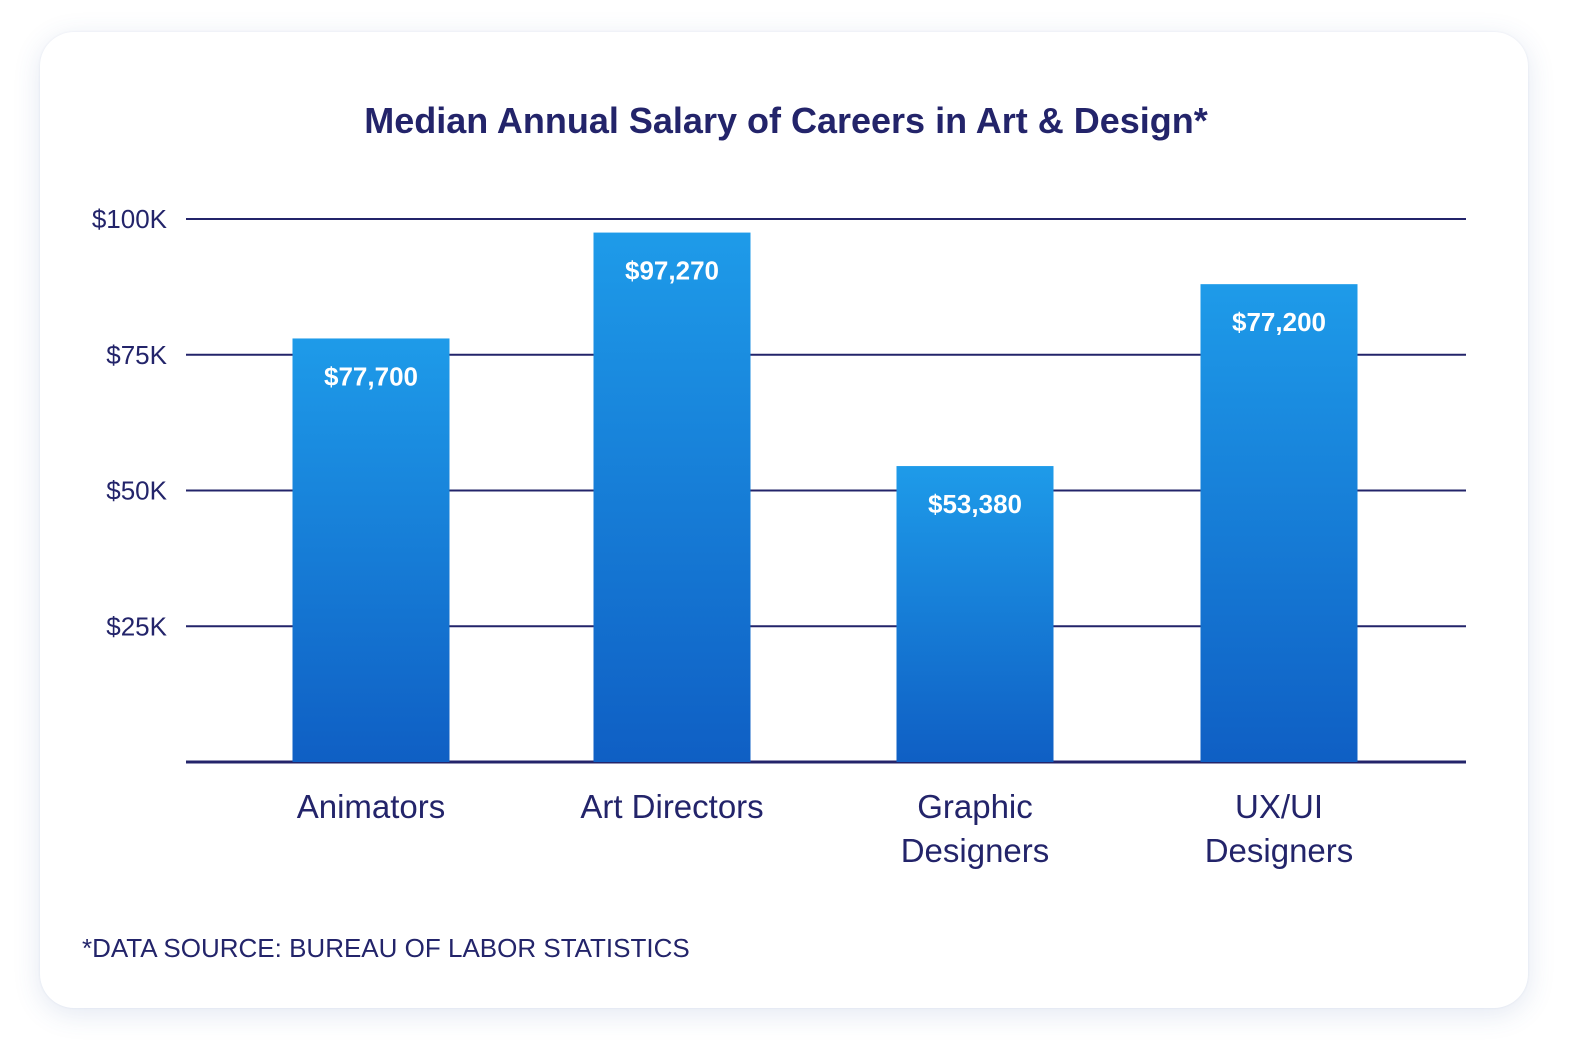  What do you see at coordinates (672, 271) in the screenshot?
I see `bar-value-label: $97,270` at bounding box center [672, 271].